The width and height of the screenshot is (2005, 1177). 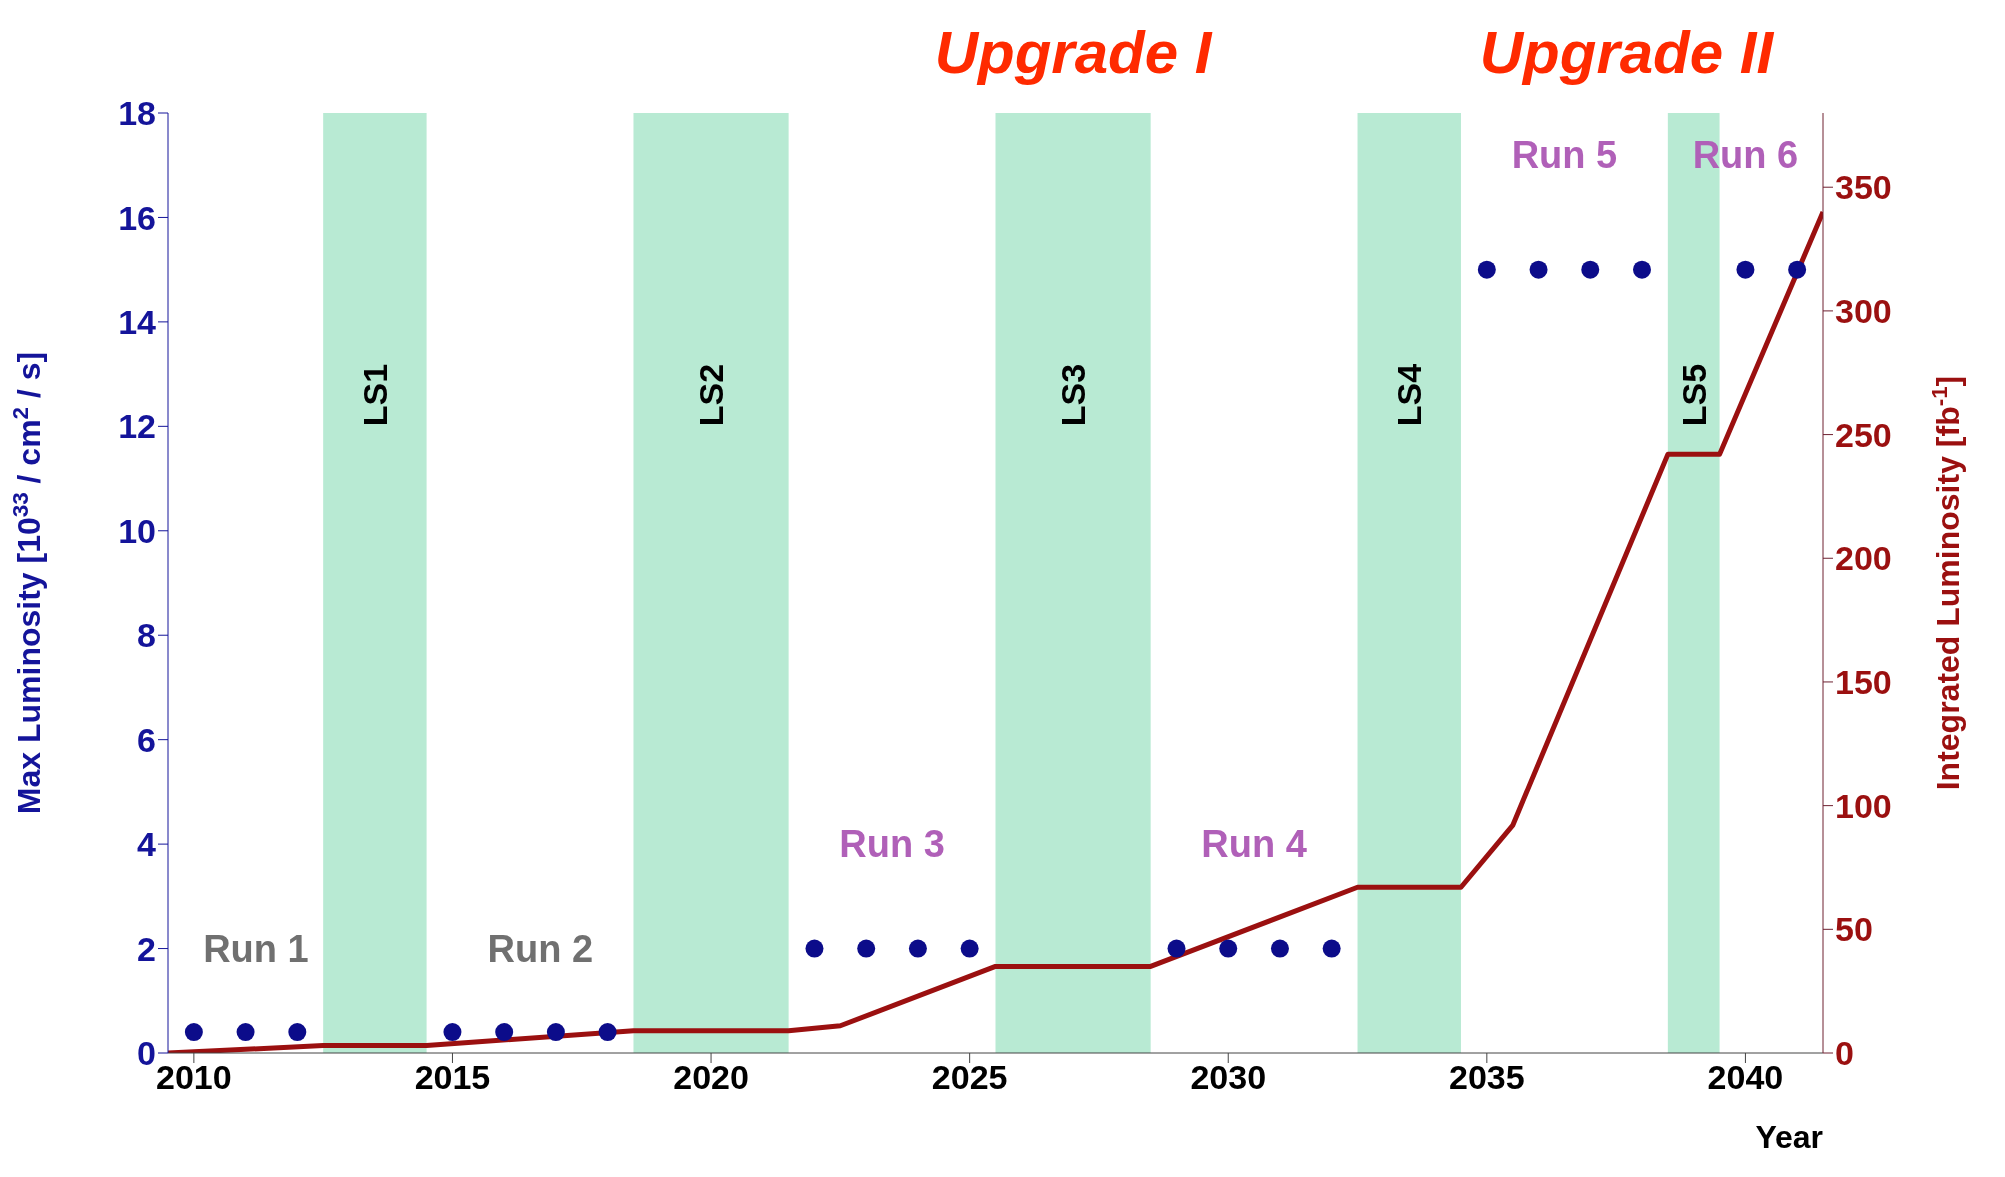 I want to click on x-axis-title: Year, so click(x=1789, y=1137).